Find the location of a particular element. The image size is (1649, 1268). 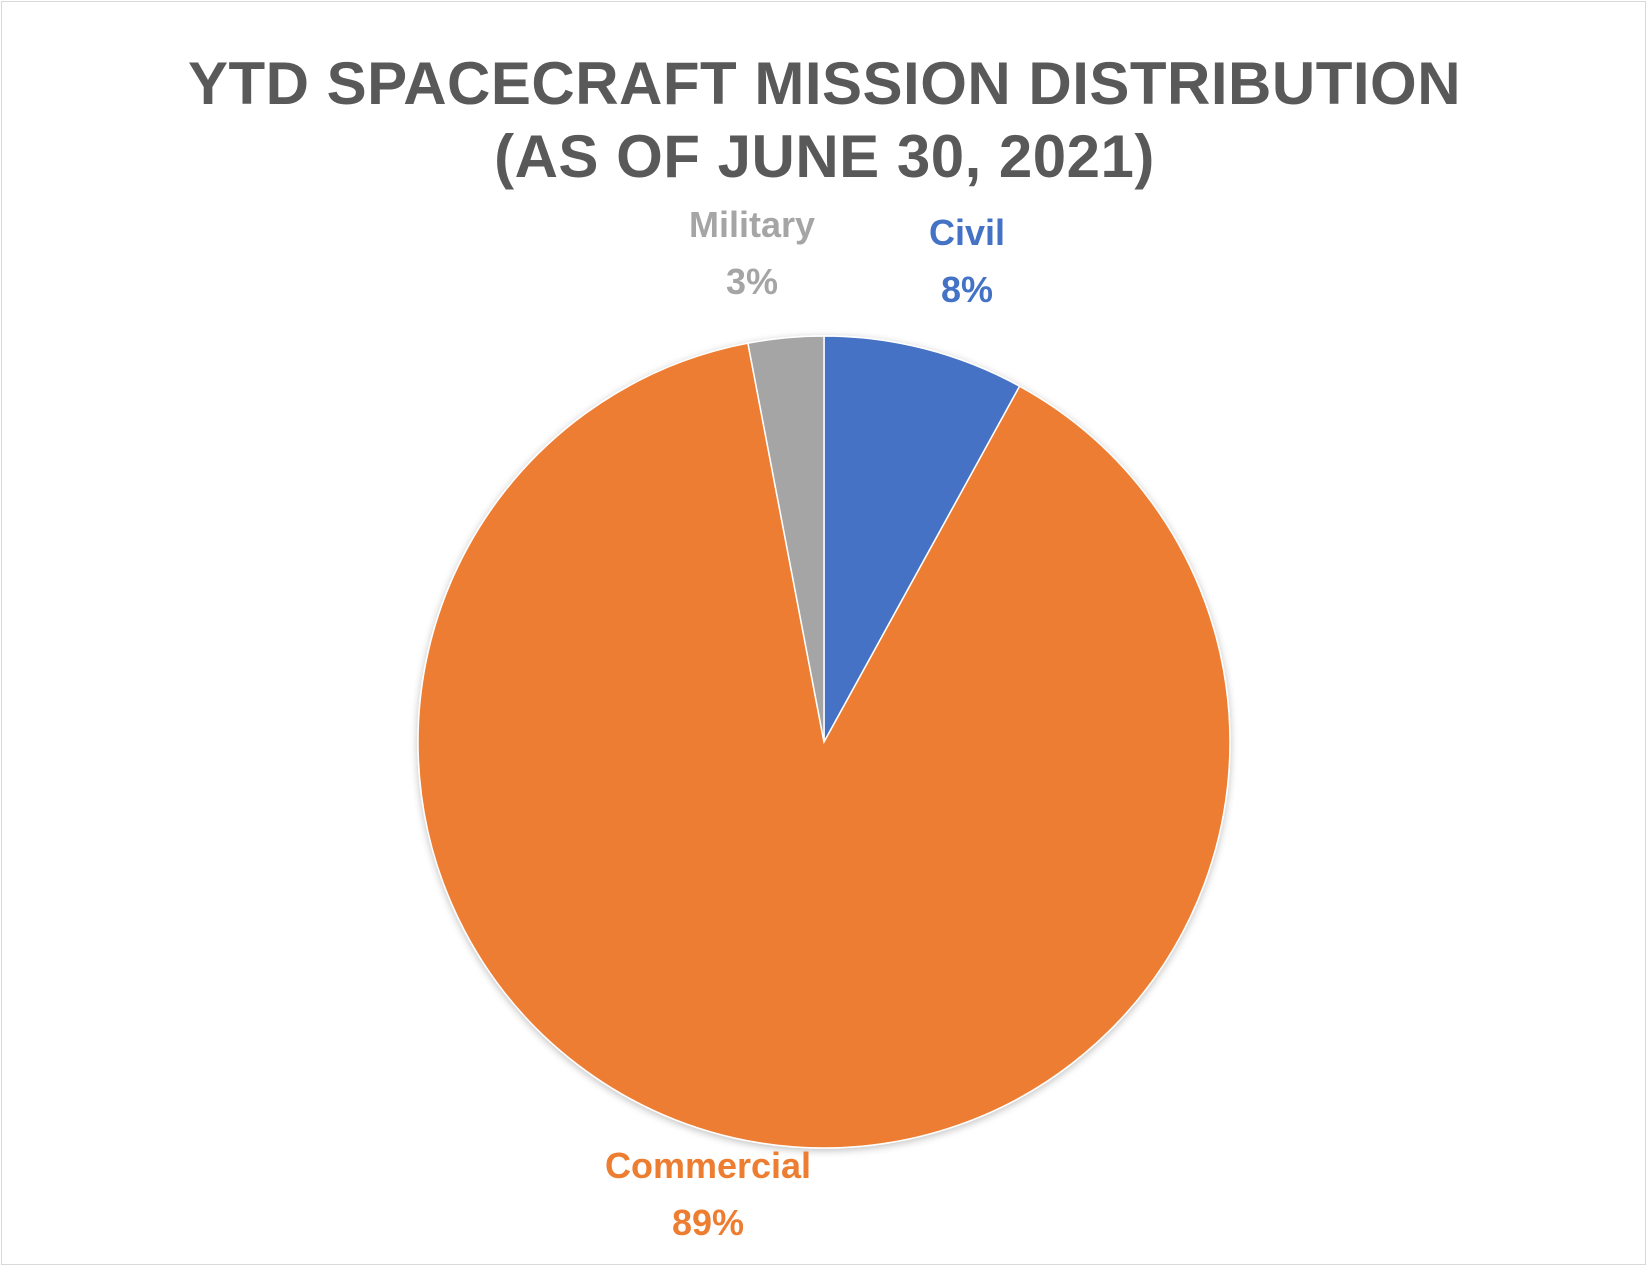

data-label-percent: 8% is located at coordinates (967, 289).